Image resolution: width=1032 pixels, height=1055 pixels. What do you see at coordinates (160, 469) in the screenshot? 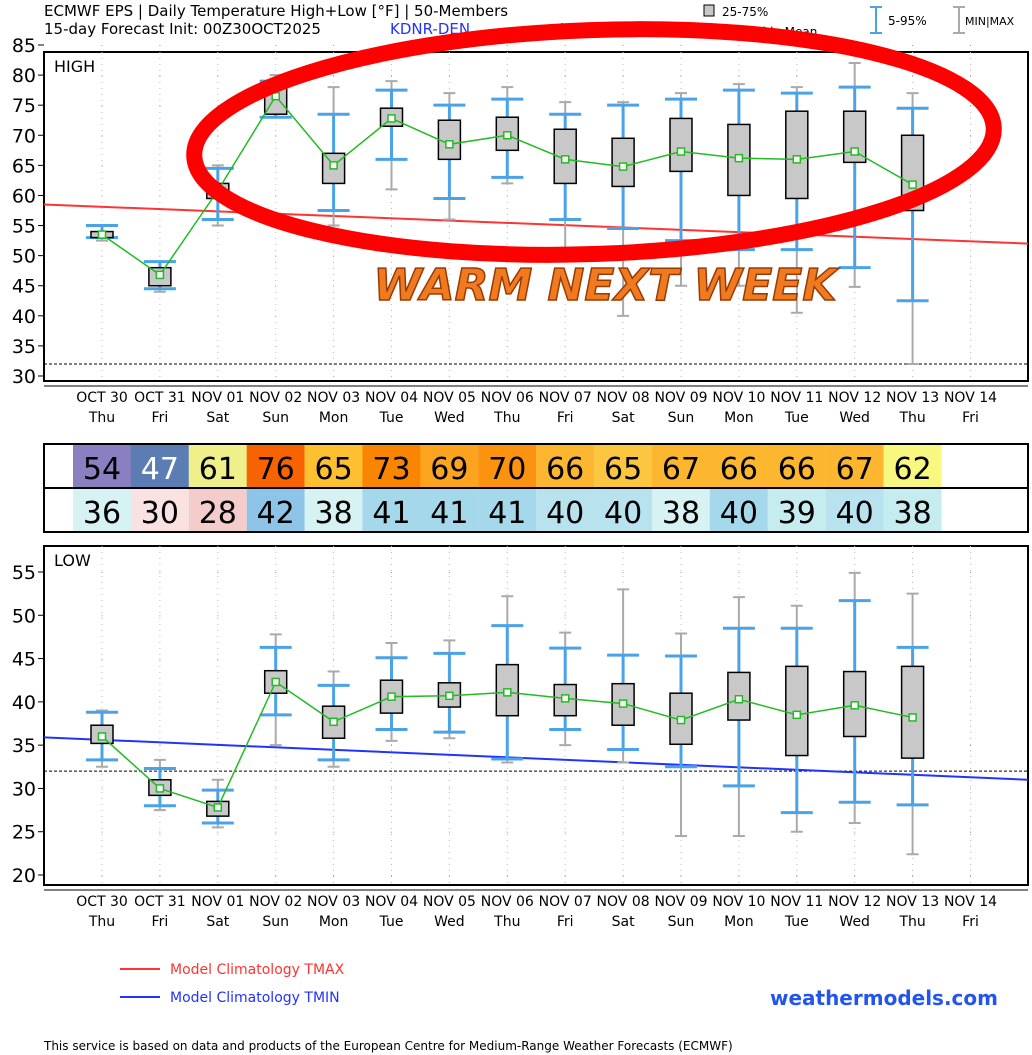
I see `high-cell-value: 47` at bounding box center [160, 469].